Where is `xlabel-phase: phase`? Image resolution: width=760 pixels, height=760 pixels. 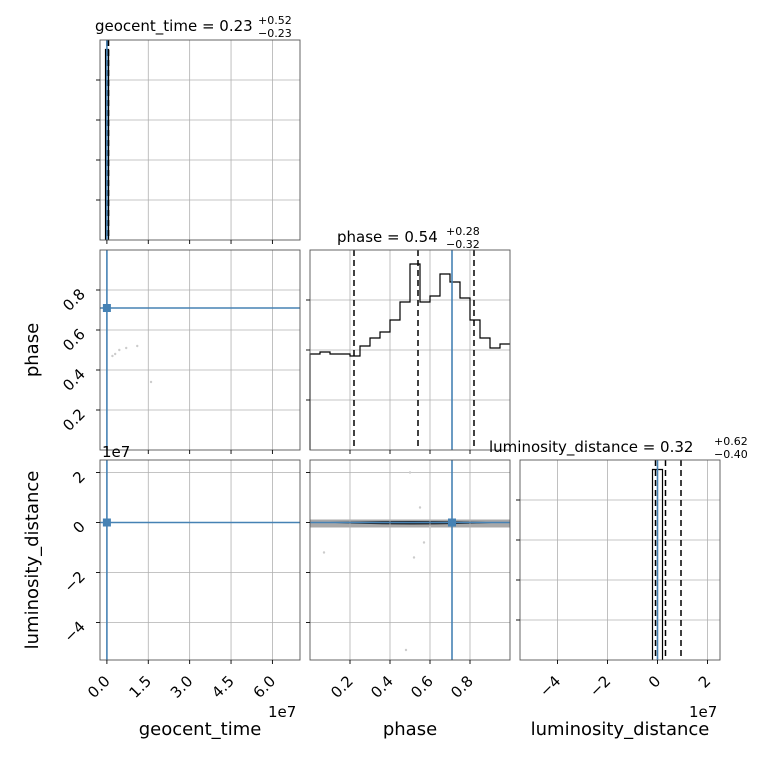
xlabel-phase: phase is located at coordinates (410, 729).